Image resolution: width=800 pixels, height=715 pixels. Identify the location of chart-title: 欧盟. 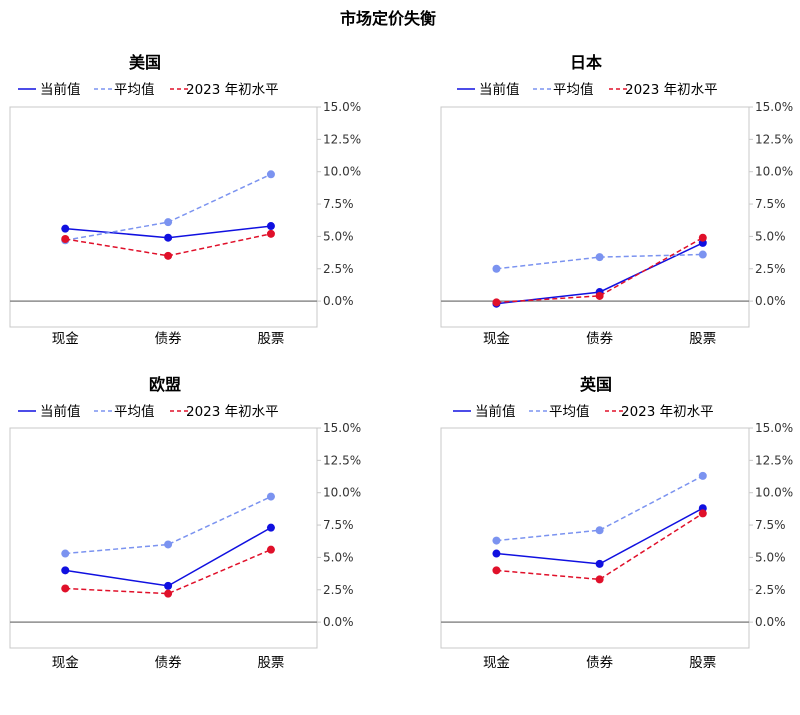
(165, 384).